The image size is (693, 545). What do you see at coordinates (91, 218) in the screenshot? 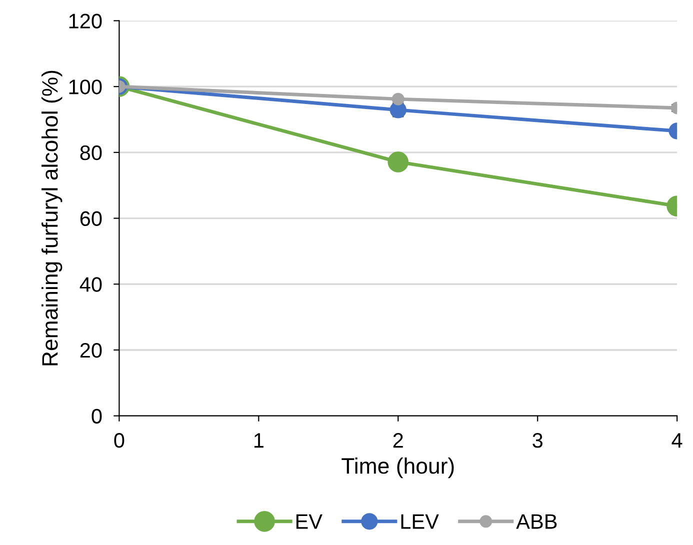
I see `y-tick-label: 60` at bounding box center [91, 218].